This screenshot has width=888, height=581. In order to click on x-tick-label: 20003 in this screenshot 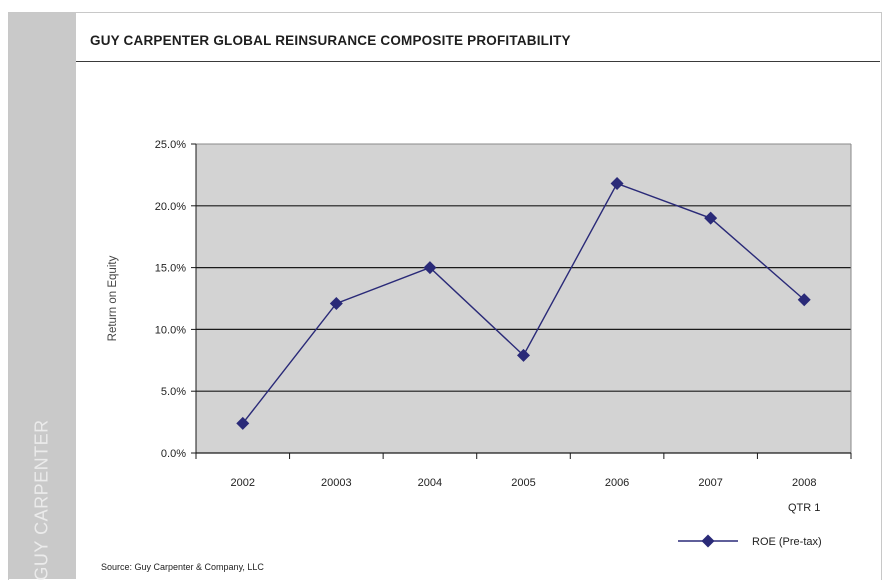, I will do `click(336, 483)`.